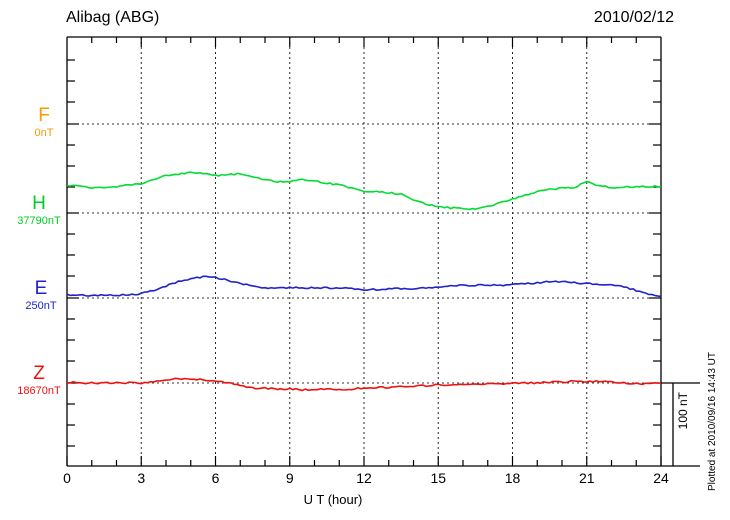  What do you see at coordinates (41, 288) in the screenshot?
I see `component-letter-E: E` at bounding box center [41, 288].